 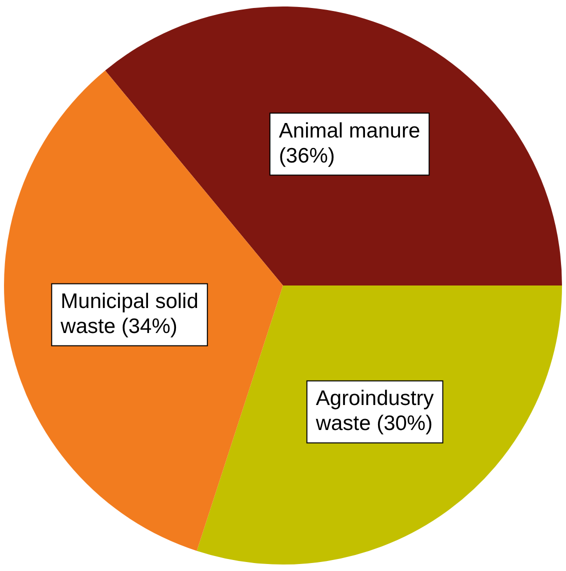 I want to click on slice-label: Municipal solid waste (34%), so click(x=129, y=314).